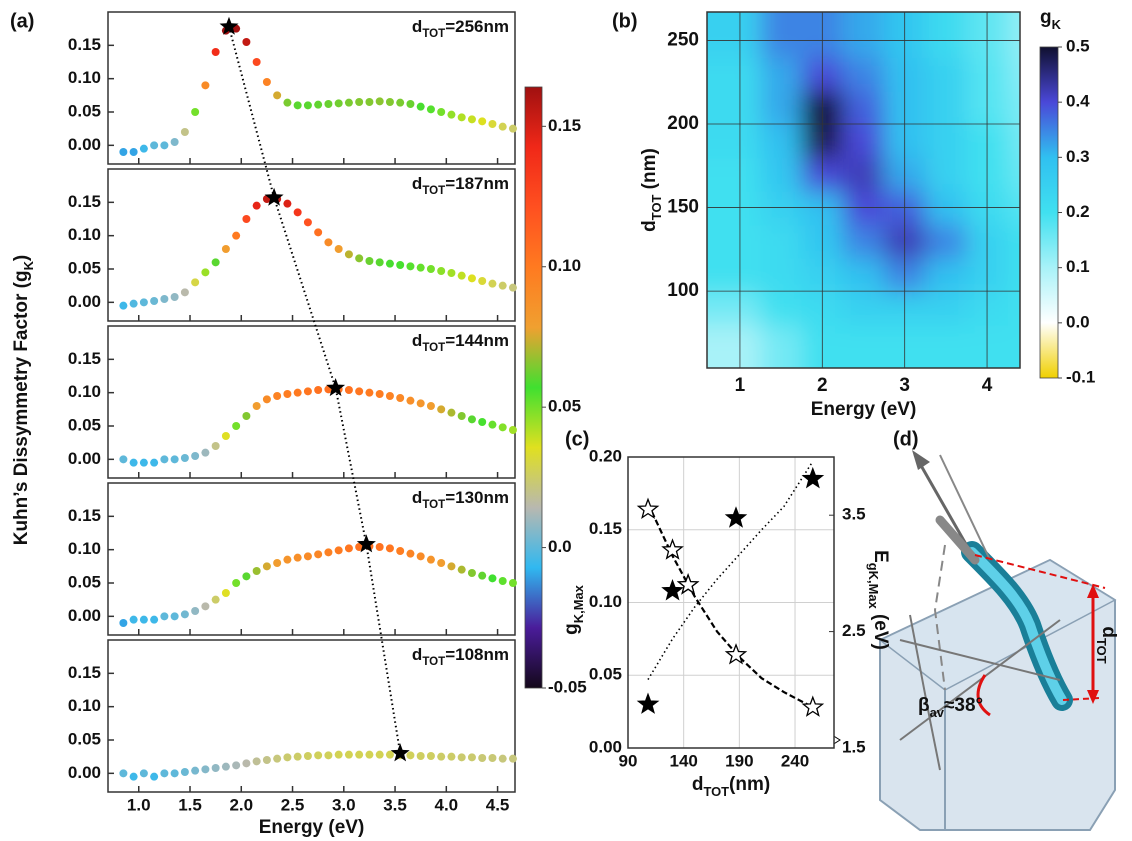  I want to click on x-tick-label: 3.5, so click(395, 804).